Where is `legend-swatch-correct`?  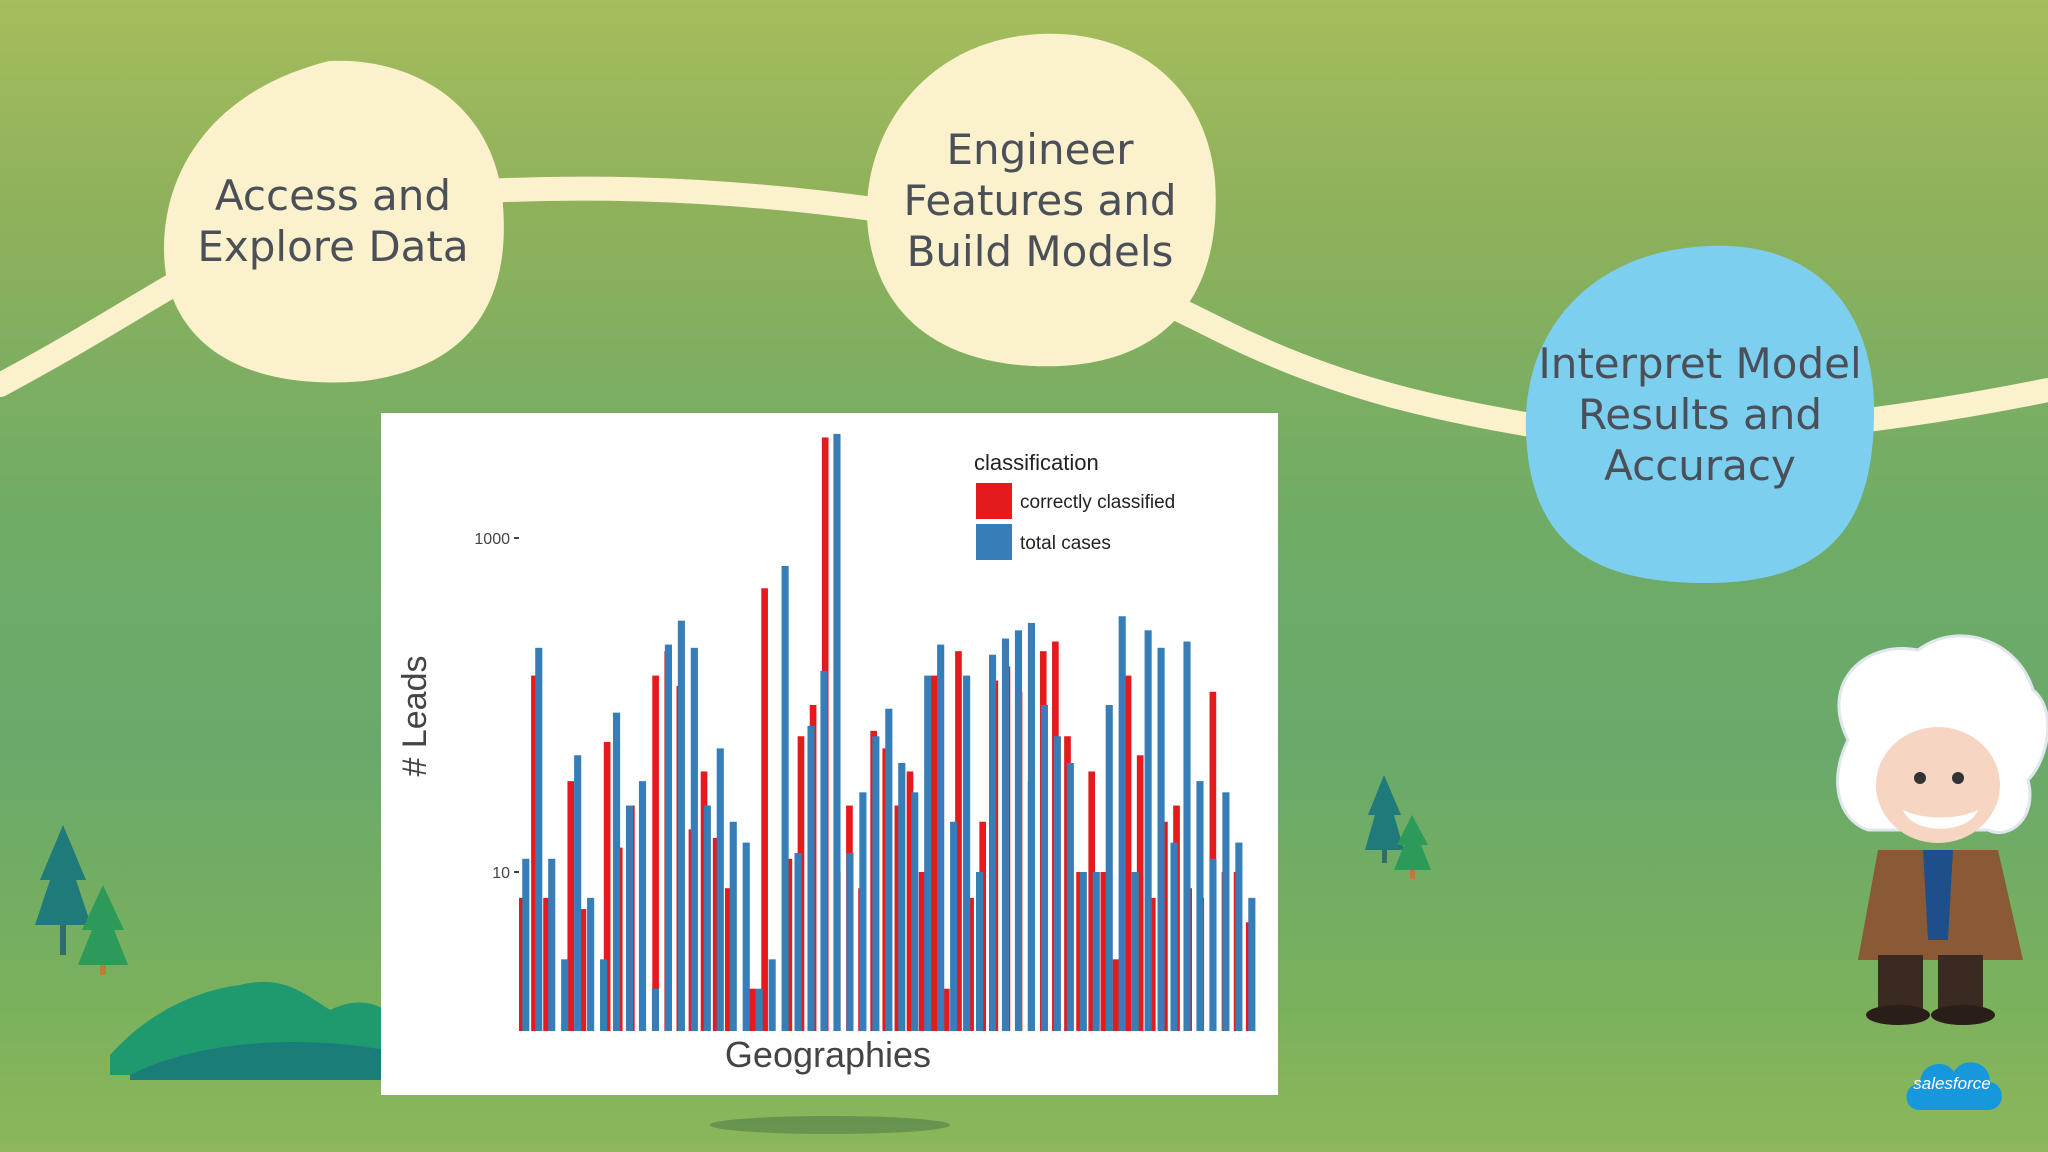
legend-swatch-correct is located at coordinates (994, 501).